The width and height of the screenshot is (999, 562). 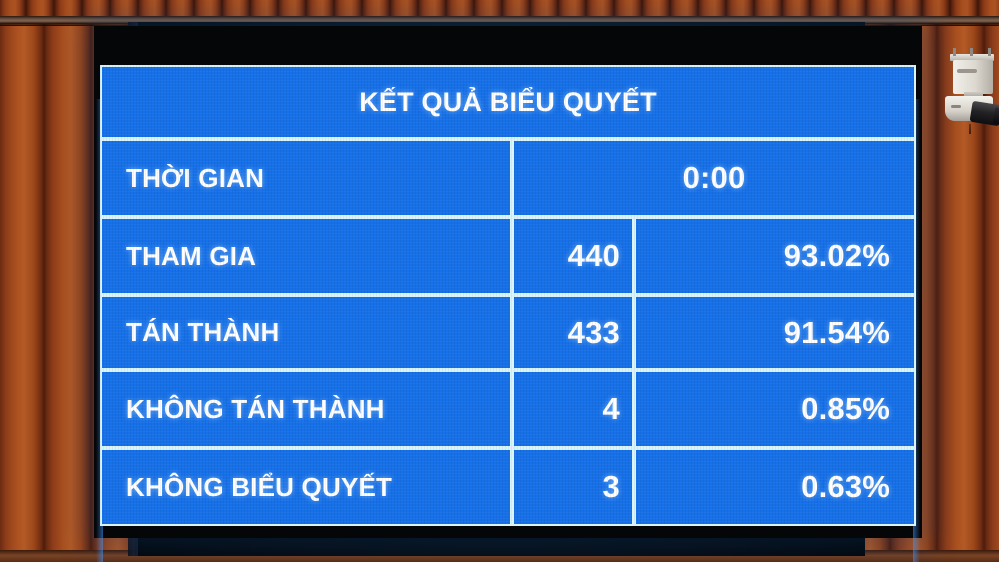 I want to click on row-count-tan-thanh: 433, so click(x=573, y=332).